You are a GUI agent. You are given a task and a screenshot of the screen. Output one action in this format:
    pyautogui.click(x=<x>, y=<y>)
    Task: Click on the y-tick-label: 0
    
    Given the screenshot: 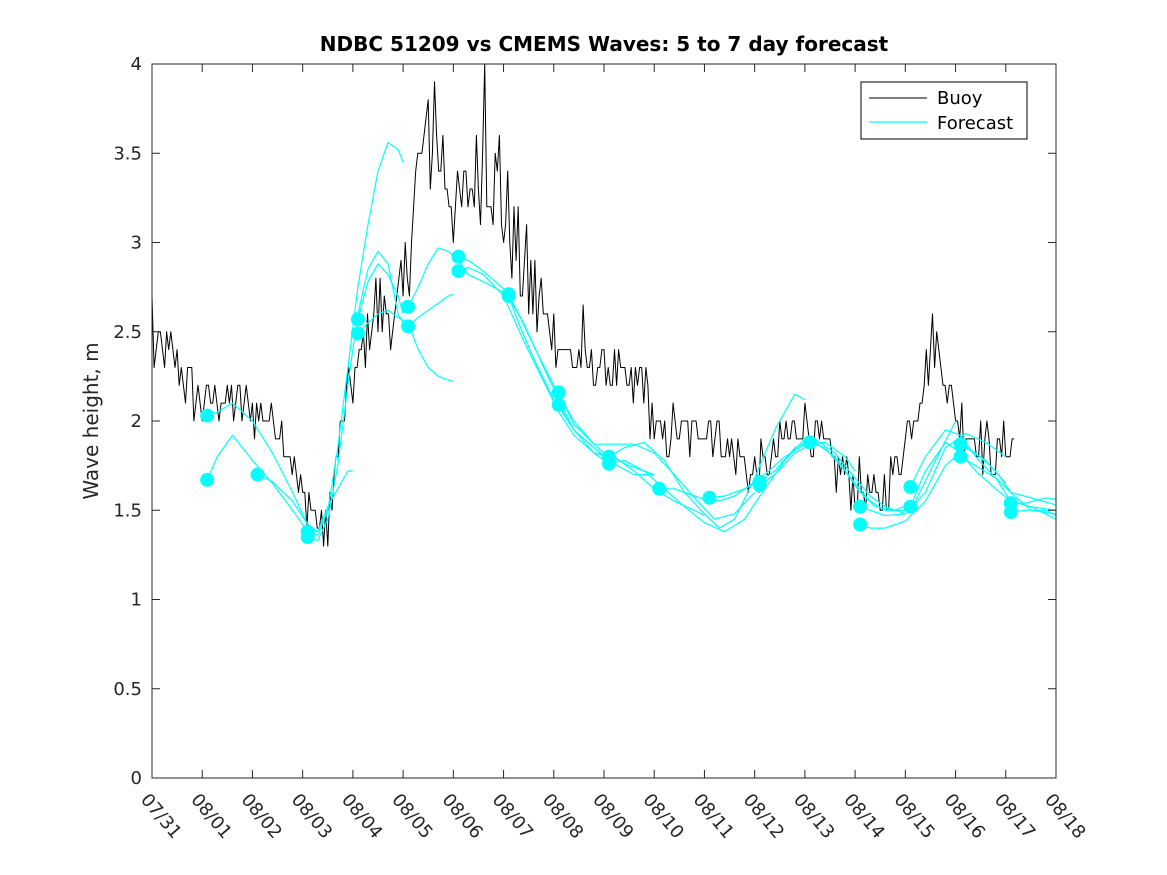 What is the action you would take?
    pyautogui.click(x=136, y=778)
    